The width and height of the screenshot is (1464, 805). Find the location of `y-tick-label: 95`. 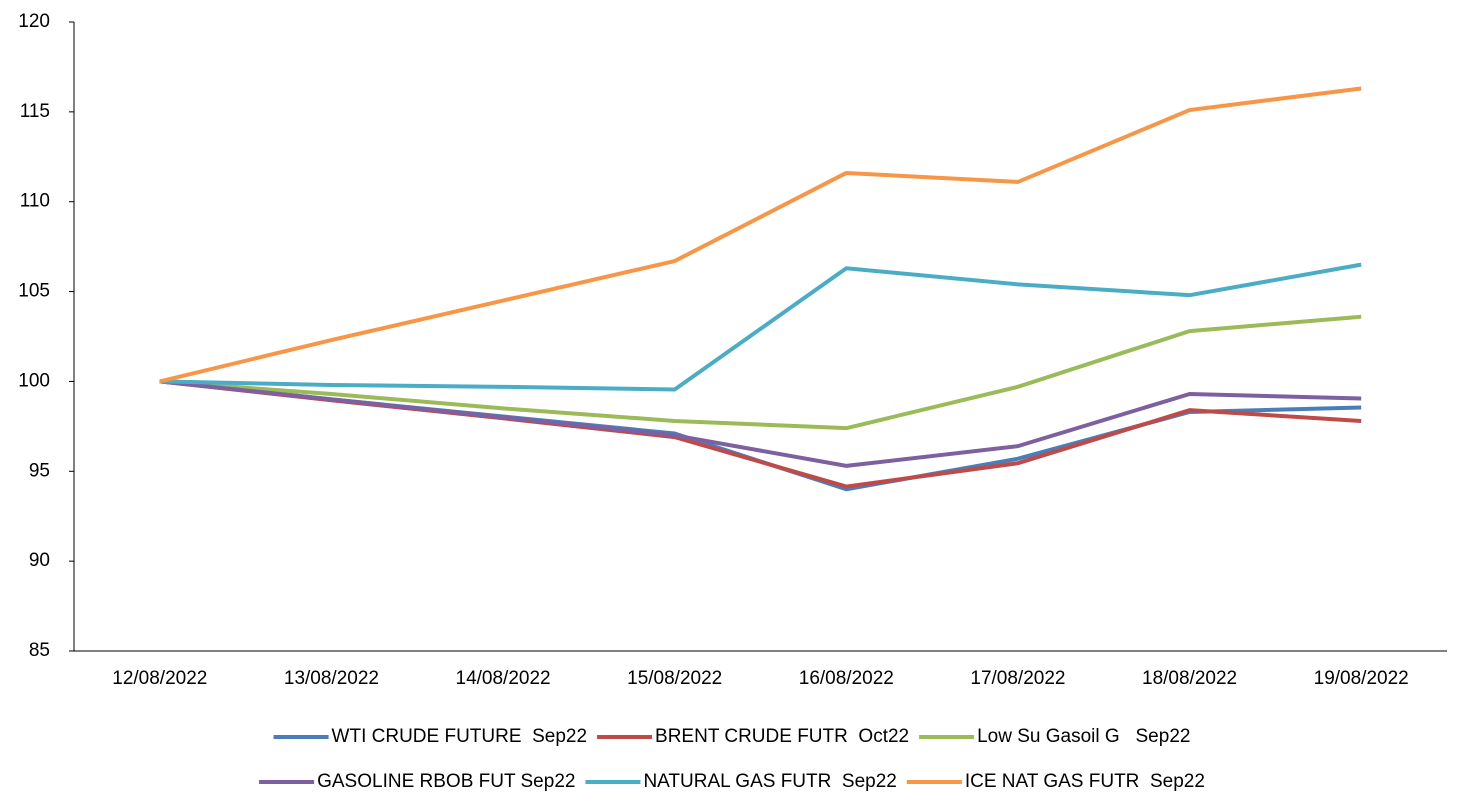

y-tick-label: 95 is located at coordinates (39, 470).